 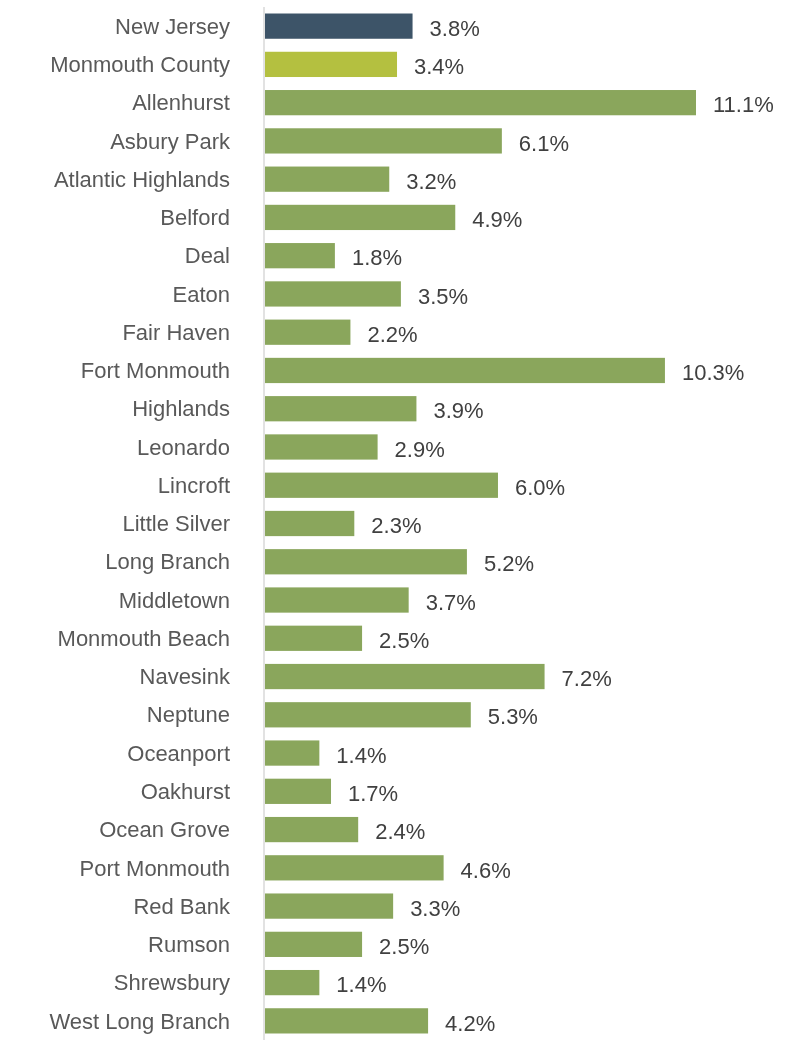 What do you see at coordinates (392, 334) in the screenshot?
I see `data-label: 2.2%` at bounding box center [392, 334].